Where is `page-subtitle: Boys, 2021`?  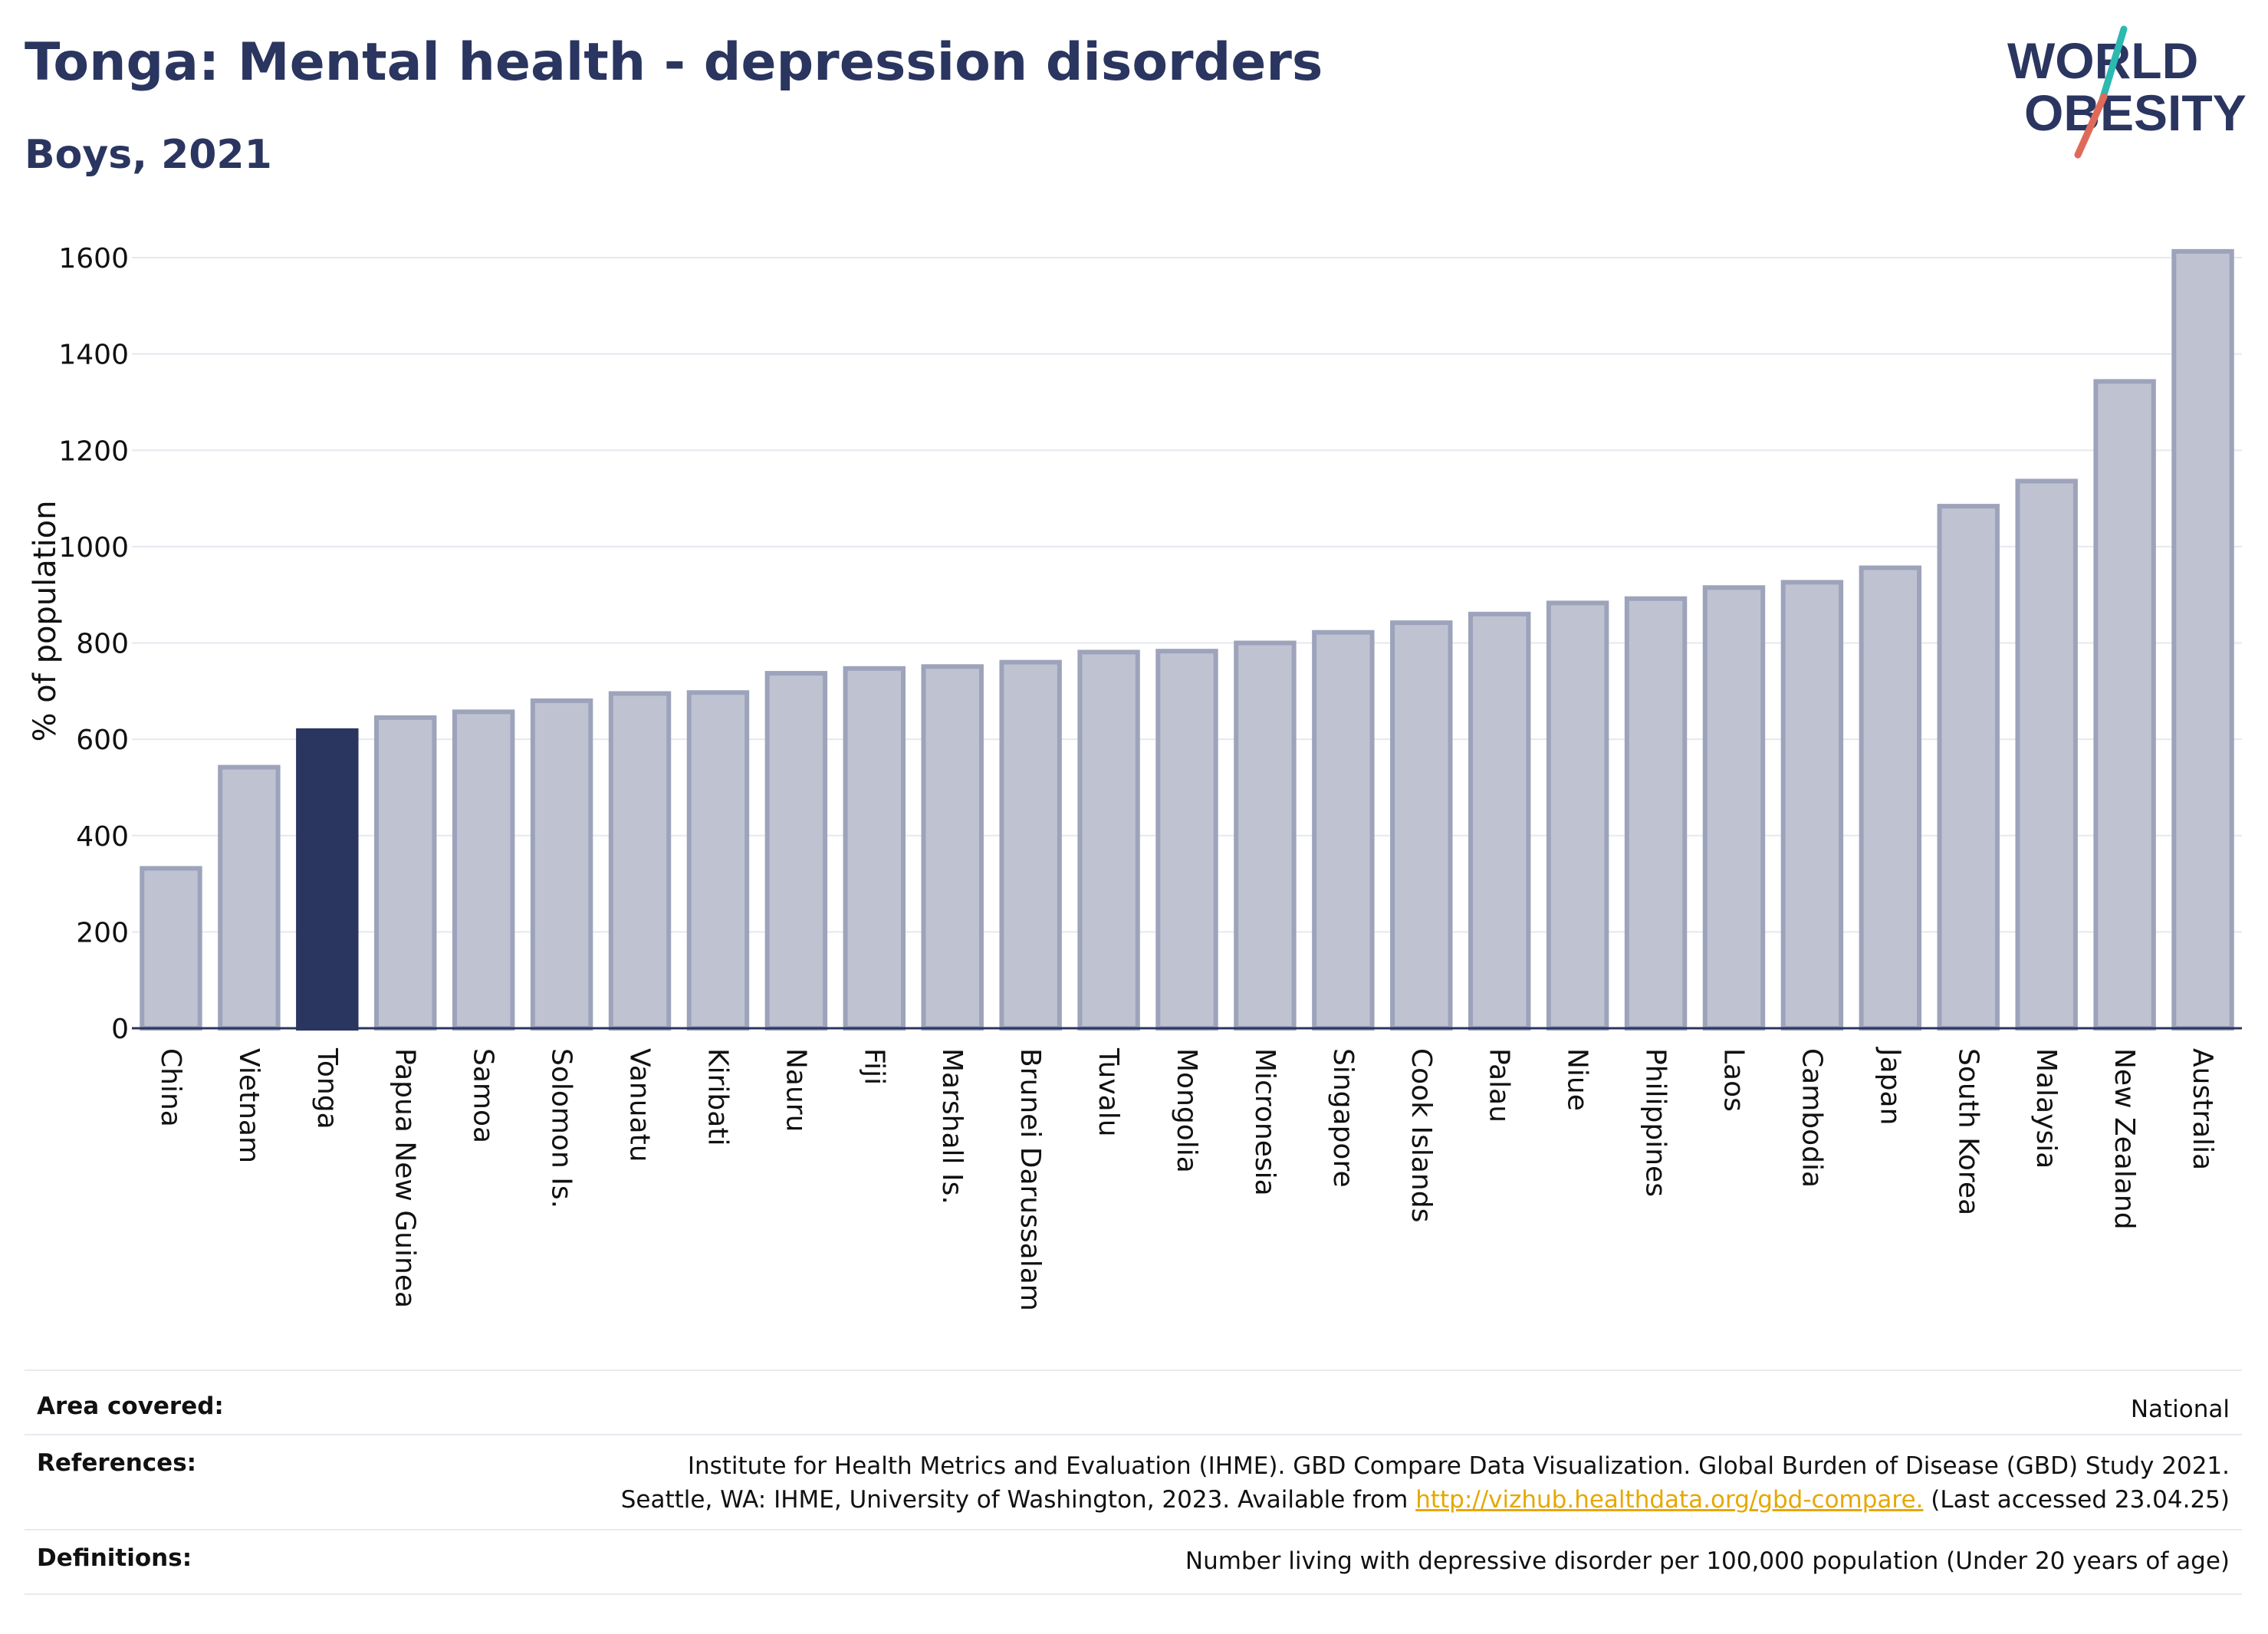 page-subtitle: Boys, 2021 is located at coordinates (148, 155).